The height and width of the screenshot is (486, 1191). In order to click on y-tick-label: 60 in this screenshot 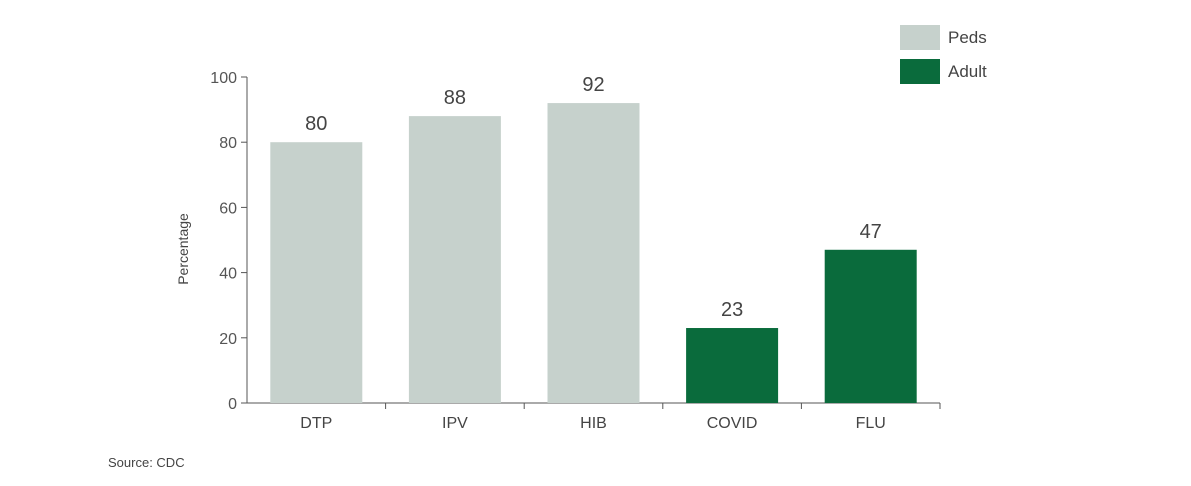, I will do `click(228, 208)`.